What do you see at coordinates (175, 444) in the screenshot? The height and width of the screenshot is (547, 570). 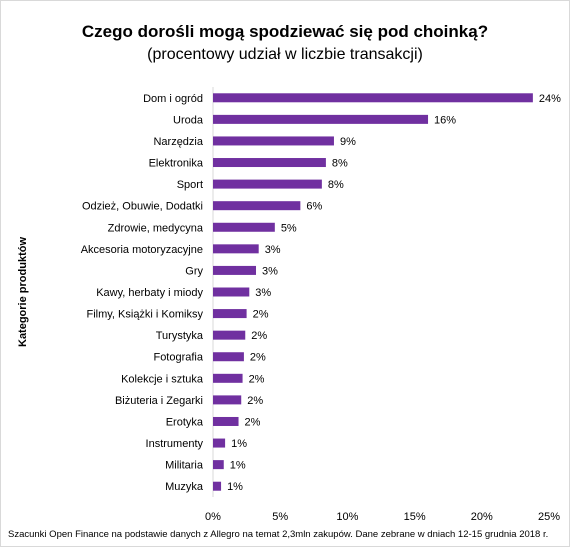 I see `category-label: Instrumenty` at bounding box center [175, 444].